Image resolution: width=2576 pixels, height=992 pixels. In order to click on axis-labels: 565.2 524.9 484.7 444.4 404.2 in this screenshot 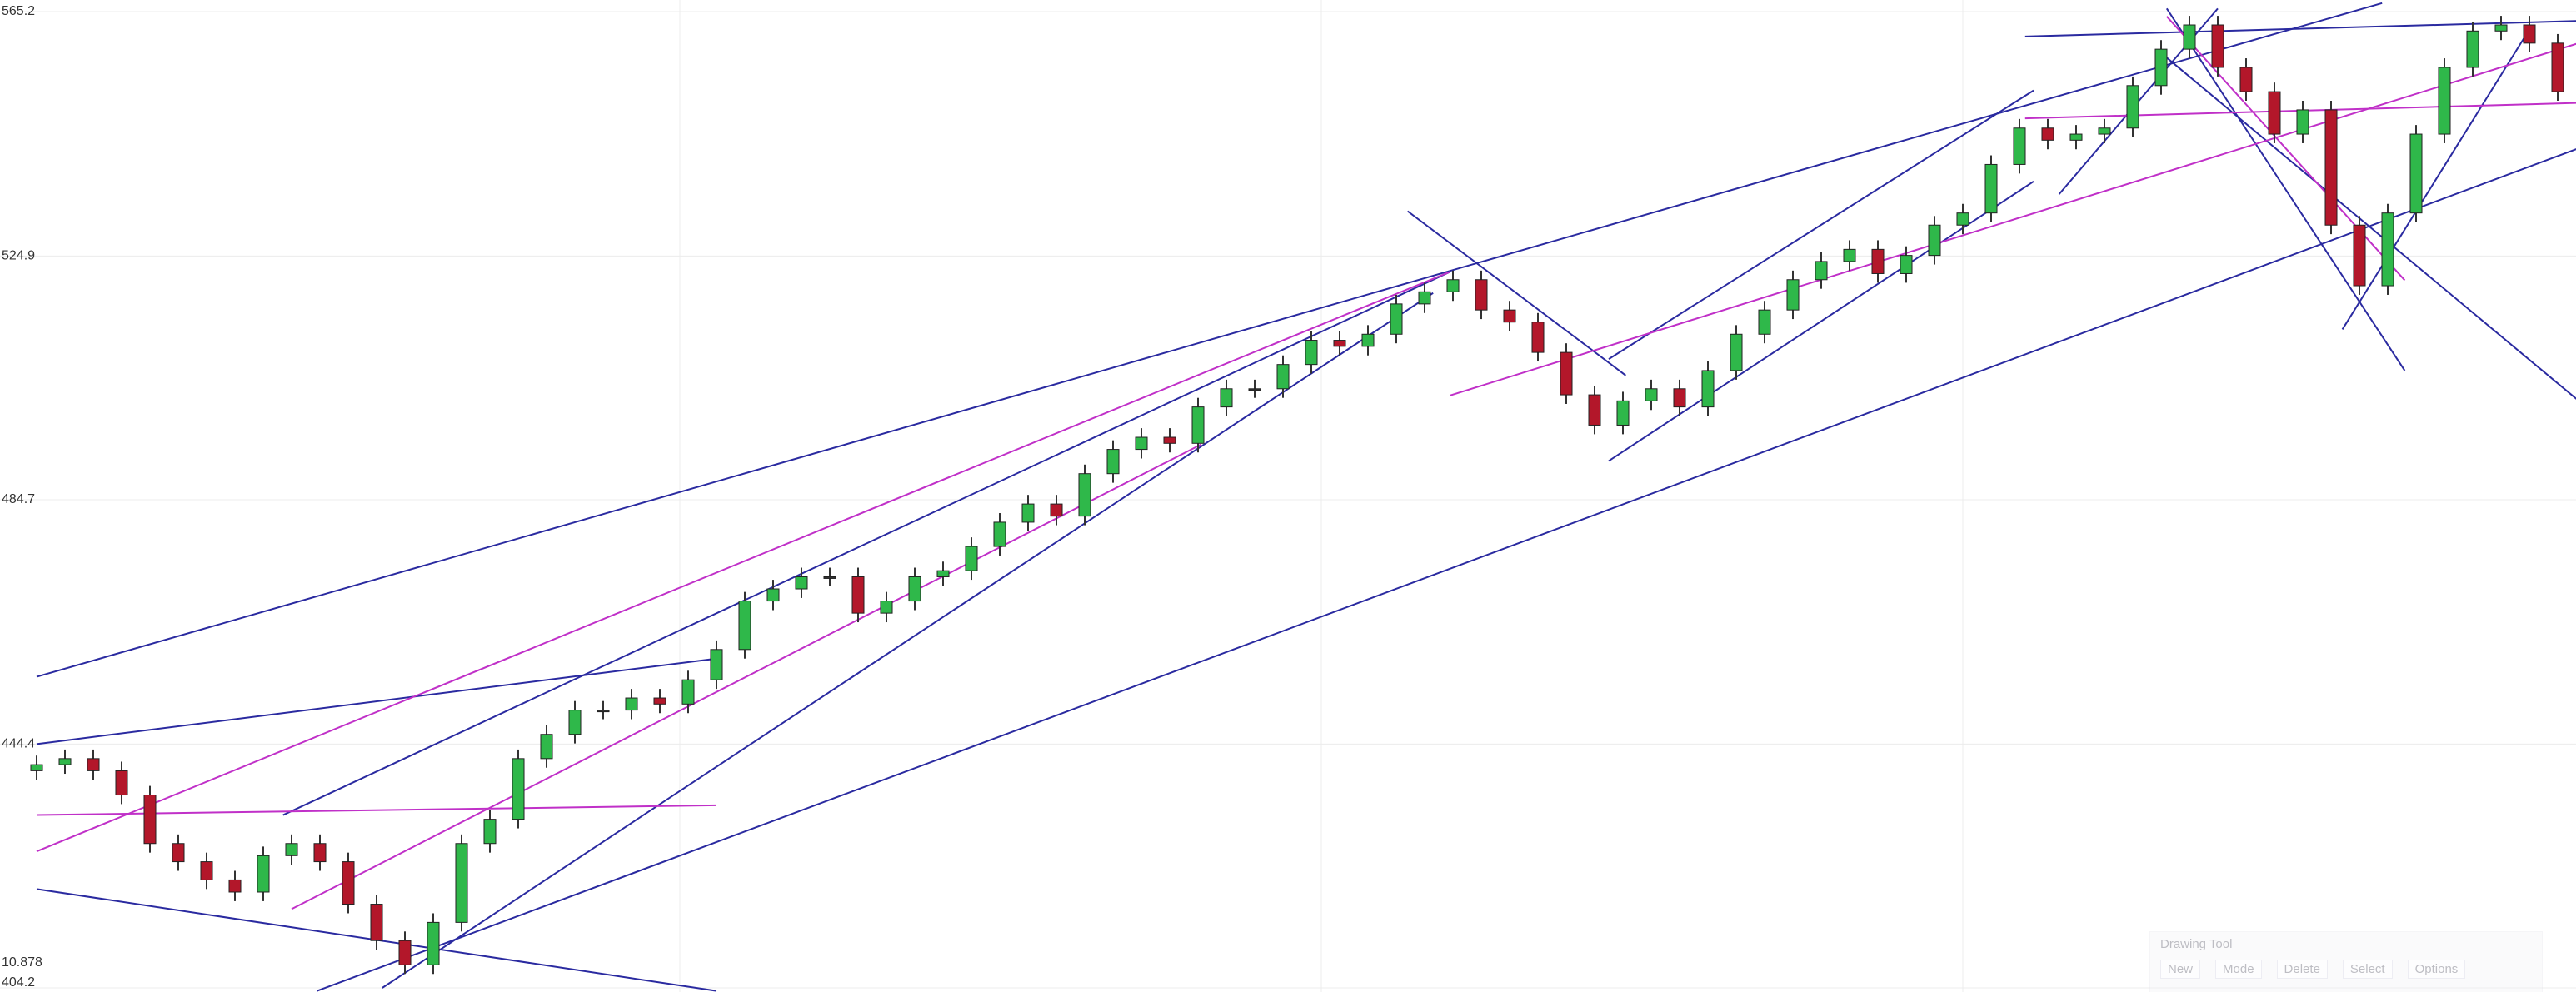, I will do `click(18, 497)`.